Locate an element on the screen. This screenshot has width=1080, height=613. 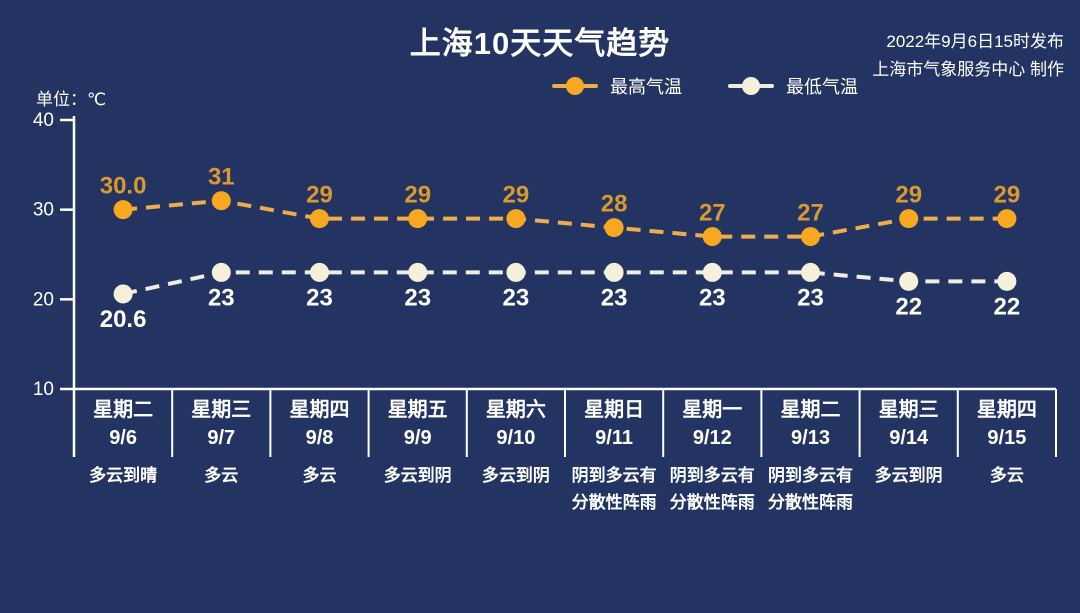
max-temp-value-label: 28 is located at coordinates (614, 204).